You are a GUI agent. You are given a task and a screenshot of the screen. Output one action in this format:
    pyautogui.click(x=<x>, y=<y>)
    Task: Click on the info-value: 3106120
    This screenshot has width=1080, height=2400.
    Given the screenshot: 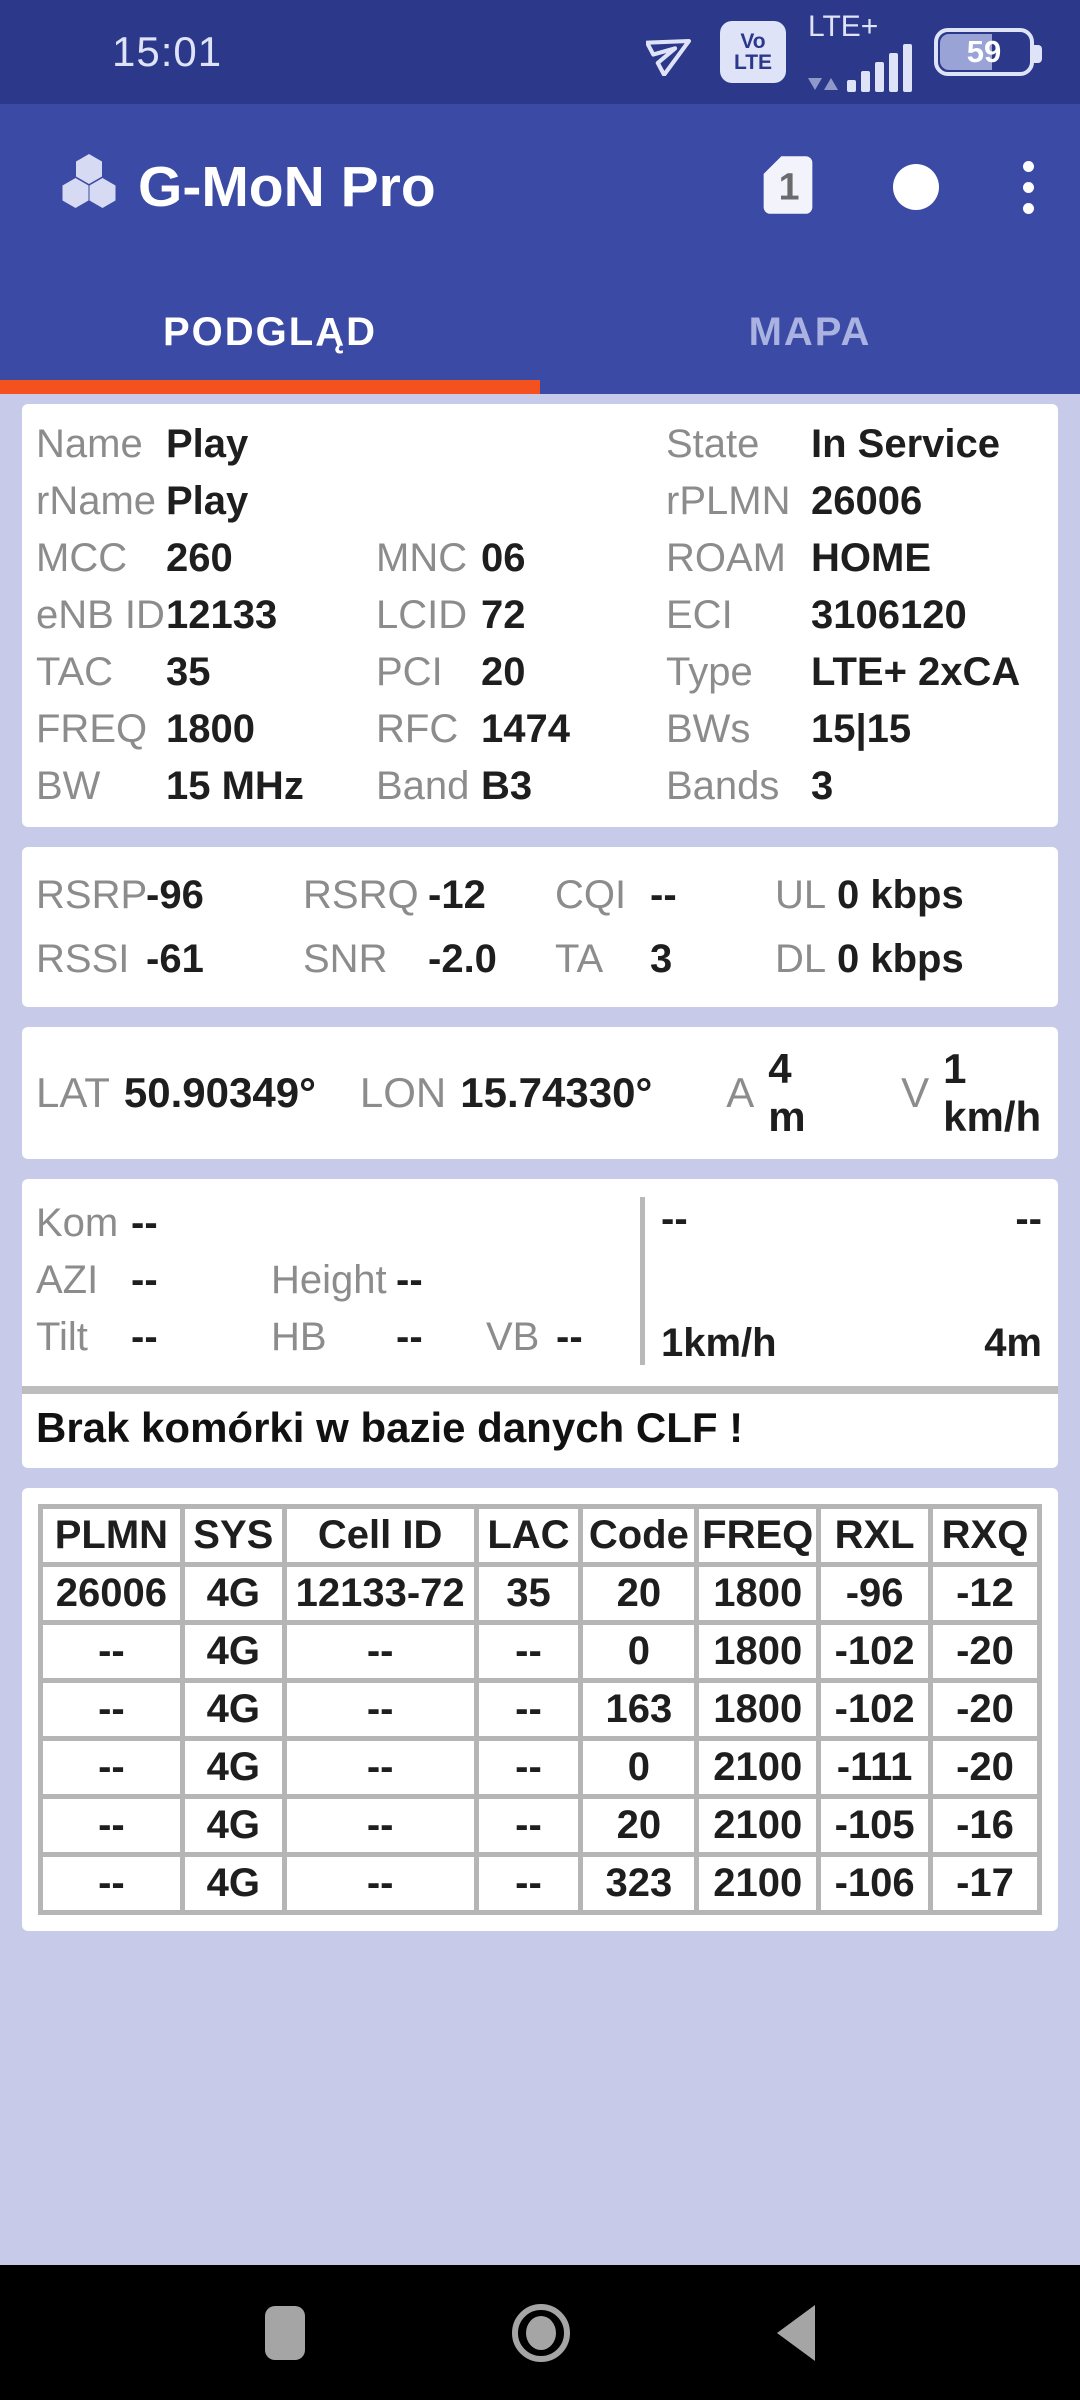 What is the action you would take?
    pyautogui.click(x=889, y=615)
    